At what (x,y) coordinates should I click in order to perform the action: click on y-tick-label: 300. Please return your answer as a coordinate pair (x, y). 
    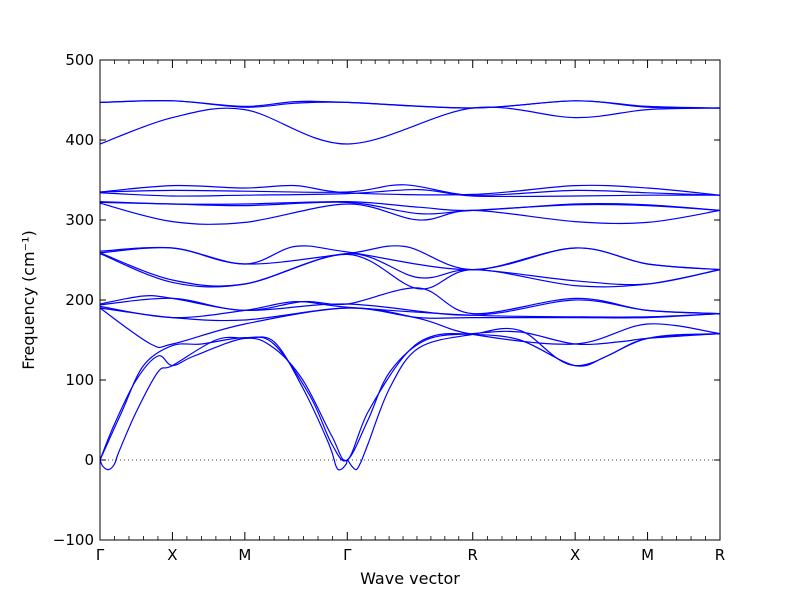
    Looking at the image, I should click on (79, 220).